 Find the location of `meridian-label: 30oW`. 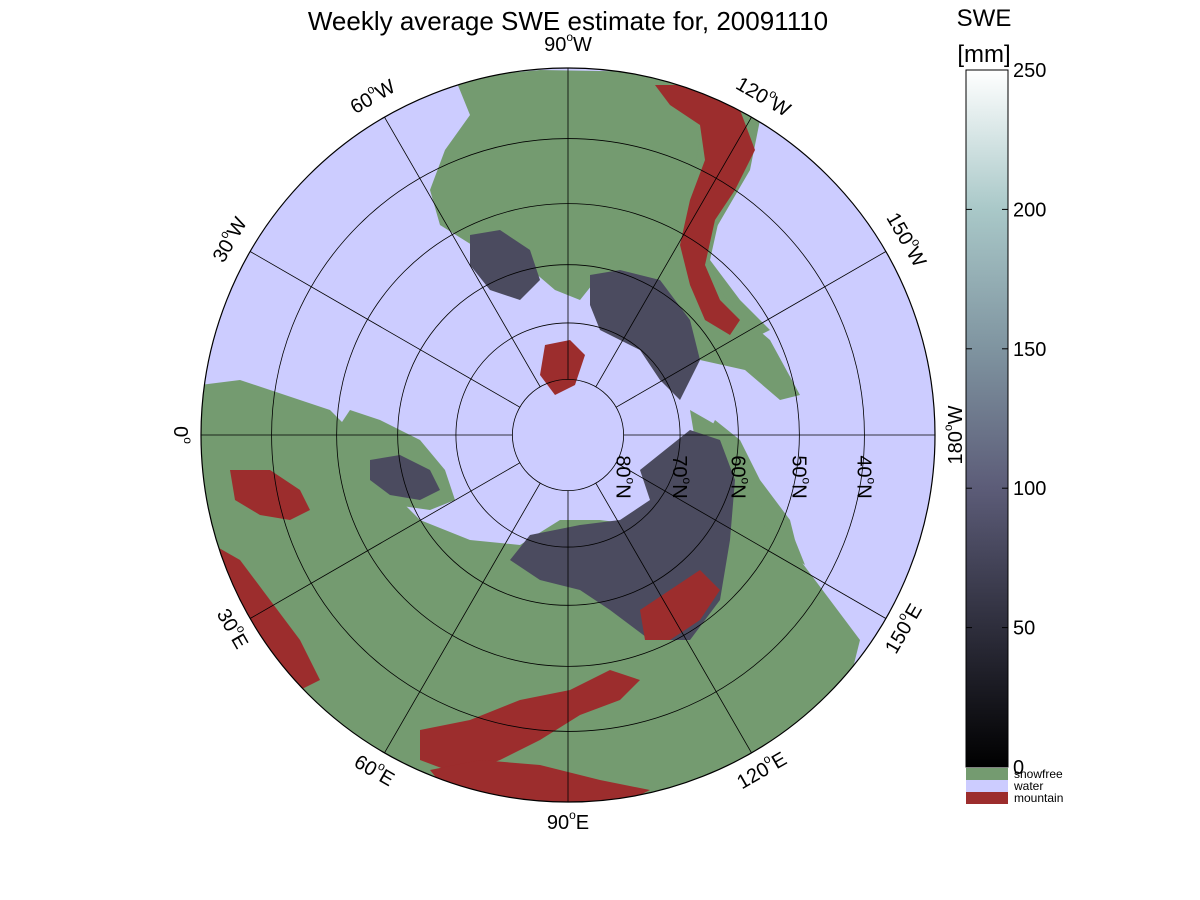

meridian-label: 30oW is located at coordinates (228, 239).